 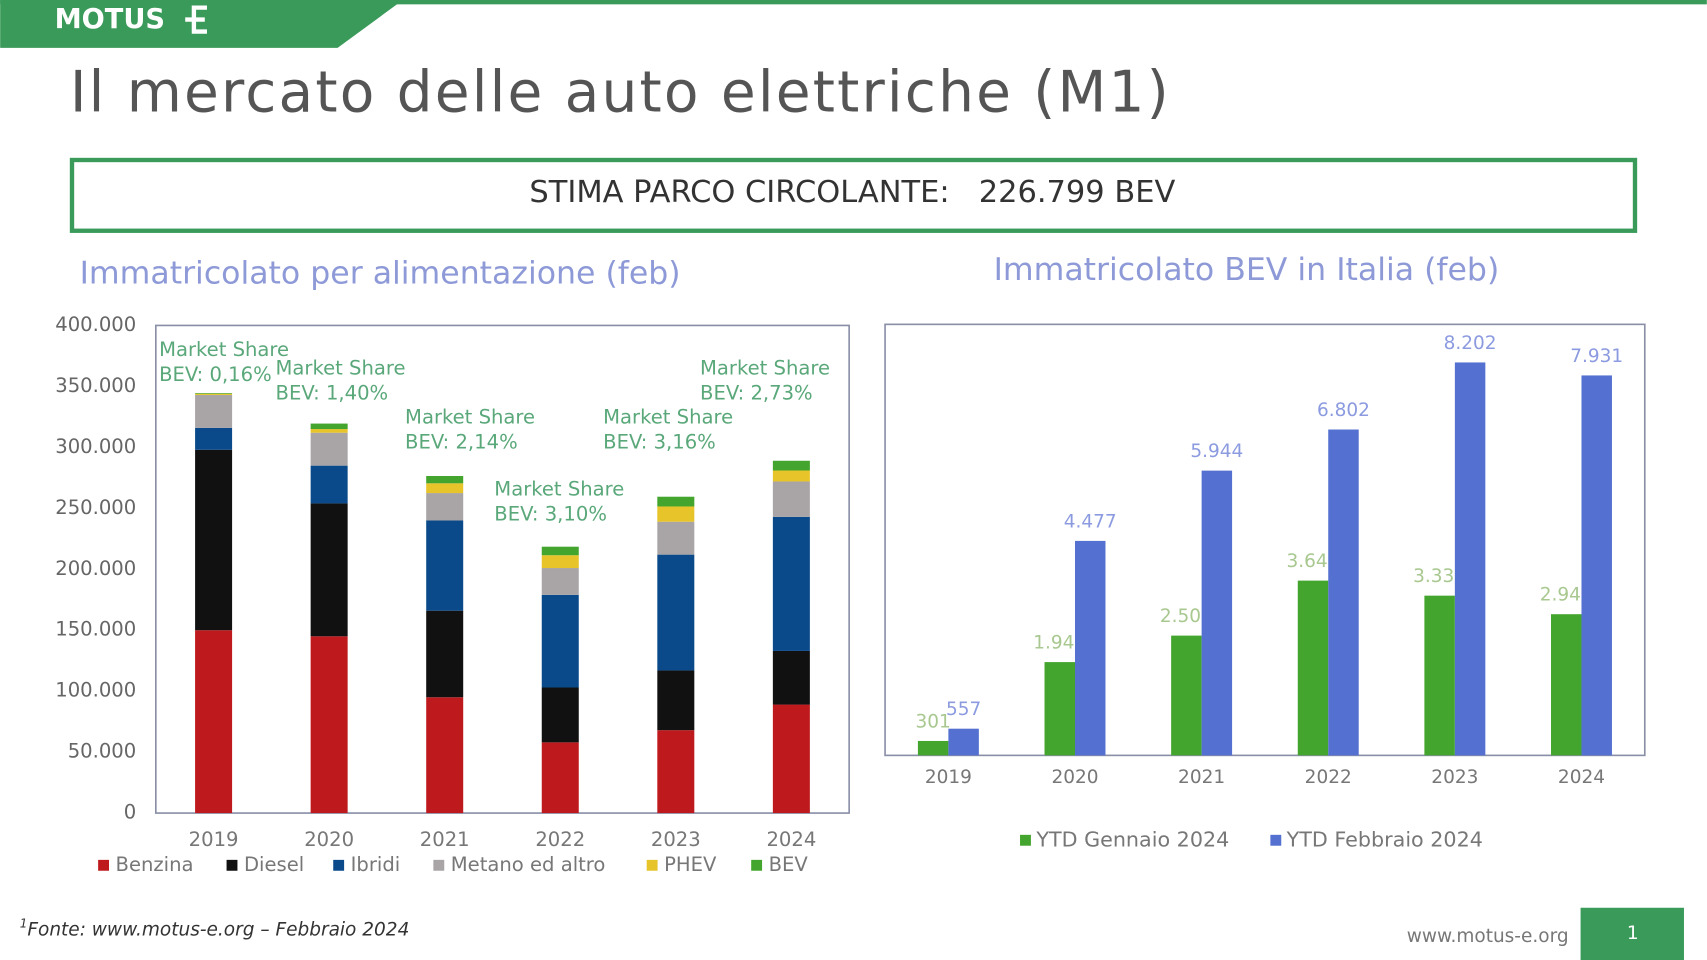 What do you see at coordinates (332, 393) in the screenshot?
I see `annotation: BEV: 1,40%` at bounding box center [332, 393].